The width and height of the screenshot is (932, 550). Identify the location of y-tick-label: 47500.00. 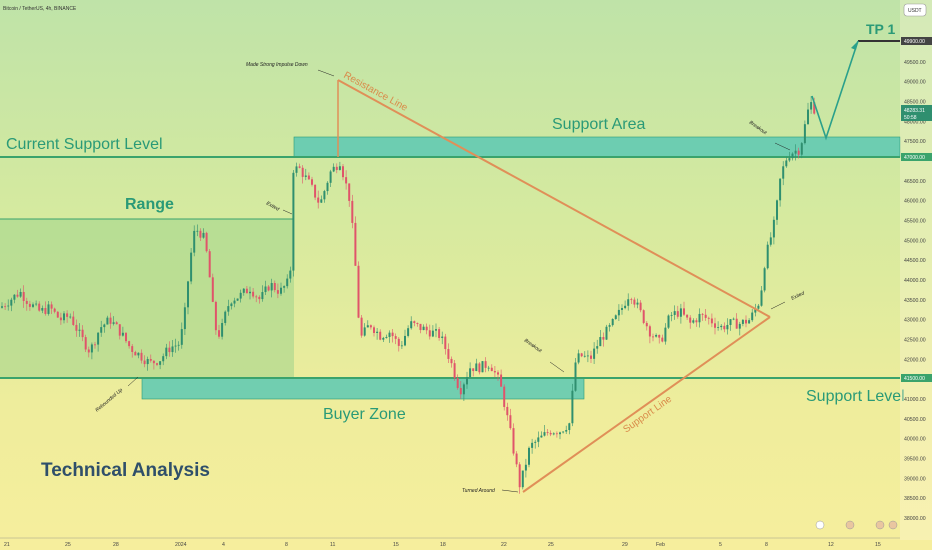
(915, 142).